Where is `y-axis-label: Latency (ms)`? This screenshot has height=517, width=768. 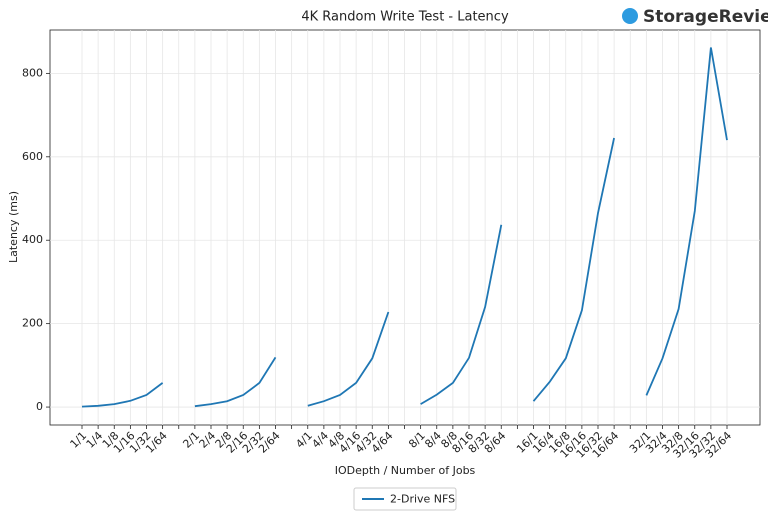 y-axis-label: Latency (ms) is located at coordinates (13, 227).